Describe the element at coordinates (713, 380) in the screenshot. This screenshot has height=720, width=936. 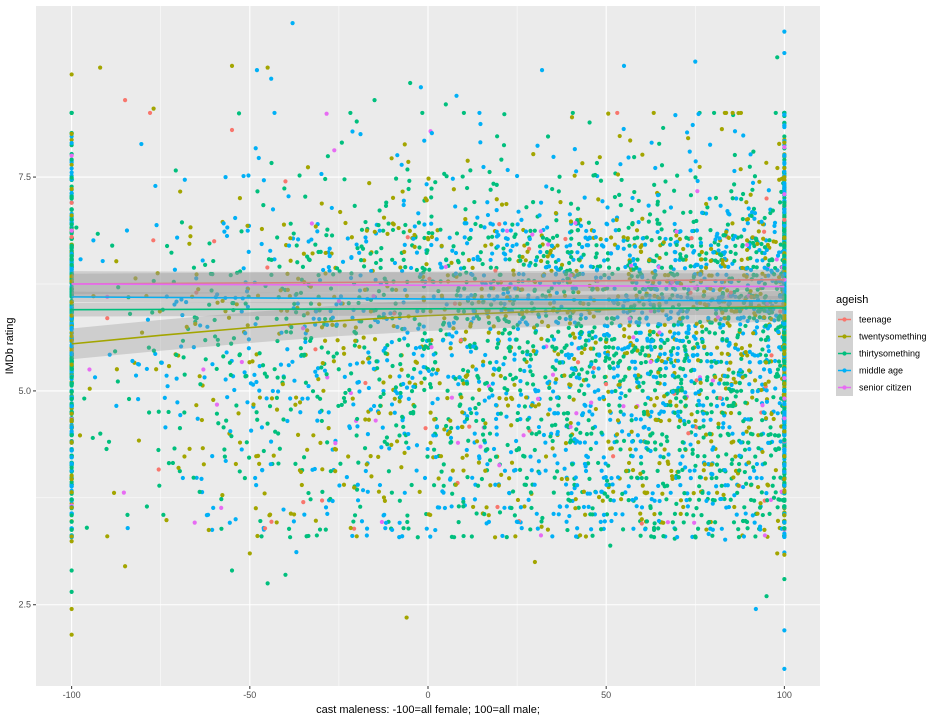
I see `data-point-senior-citizen` at that location.